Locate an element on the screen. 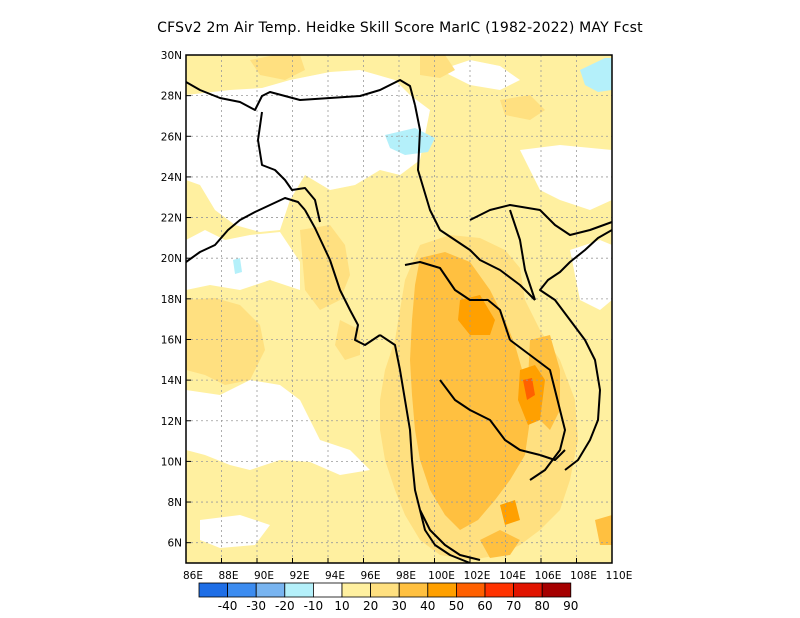 The width and height of the screenshot is (800, 618). lon-tick-label: 96E is located at coordinates (371, 576).